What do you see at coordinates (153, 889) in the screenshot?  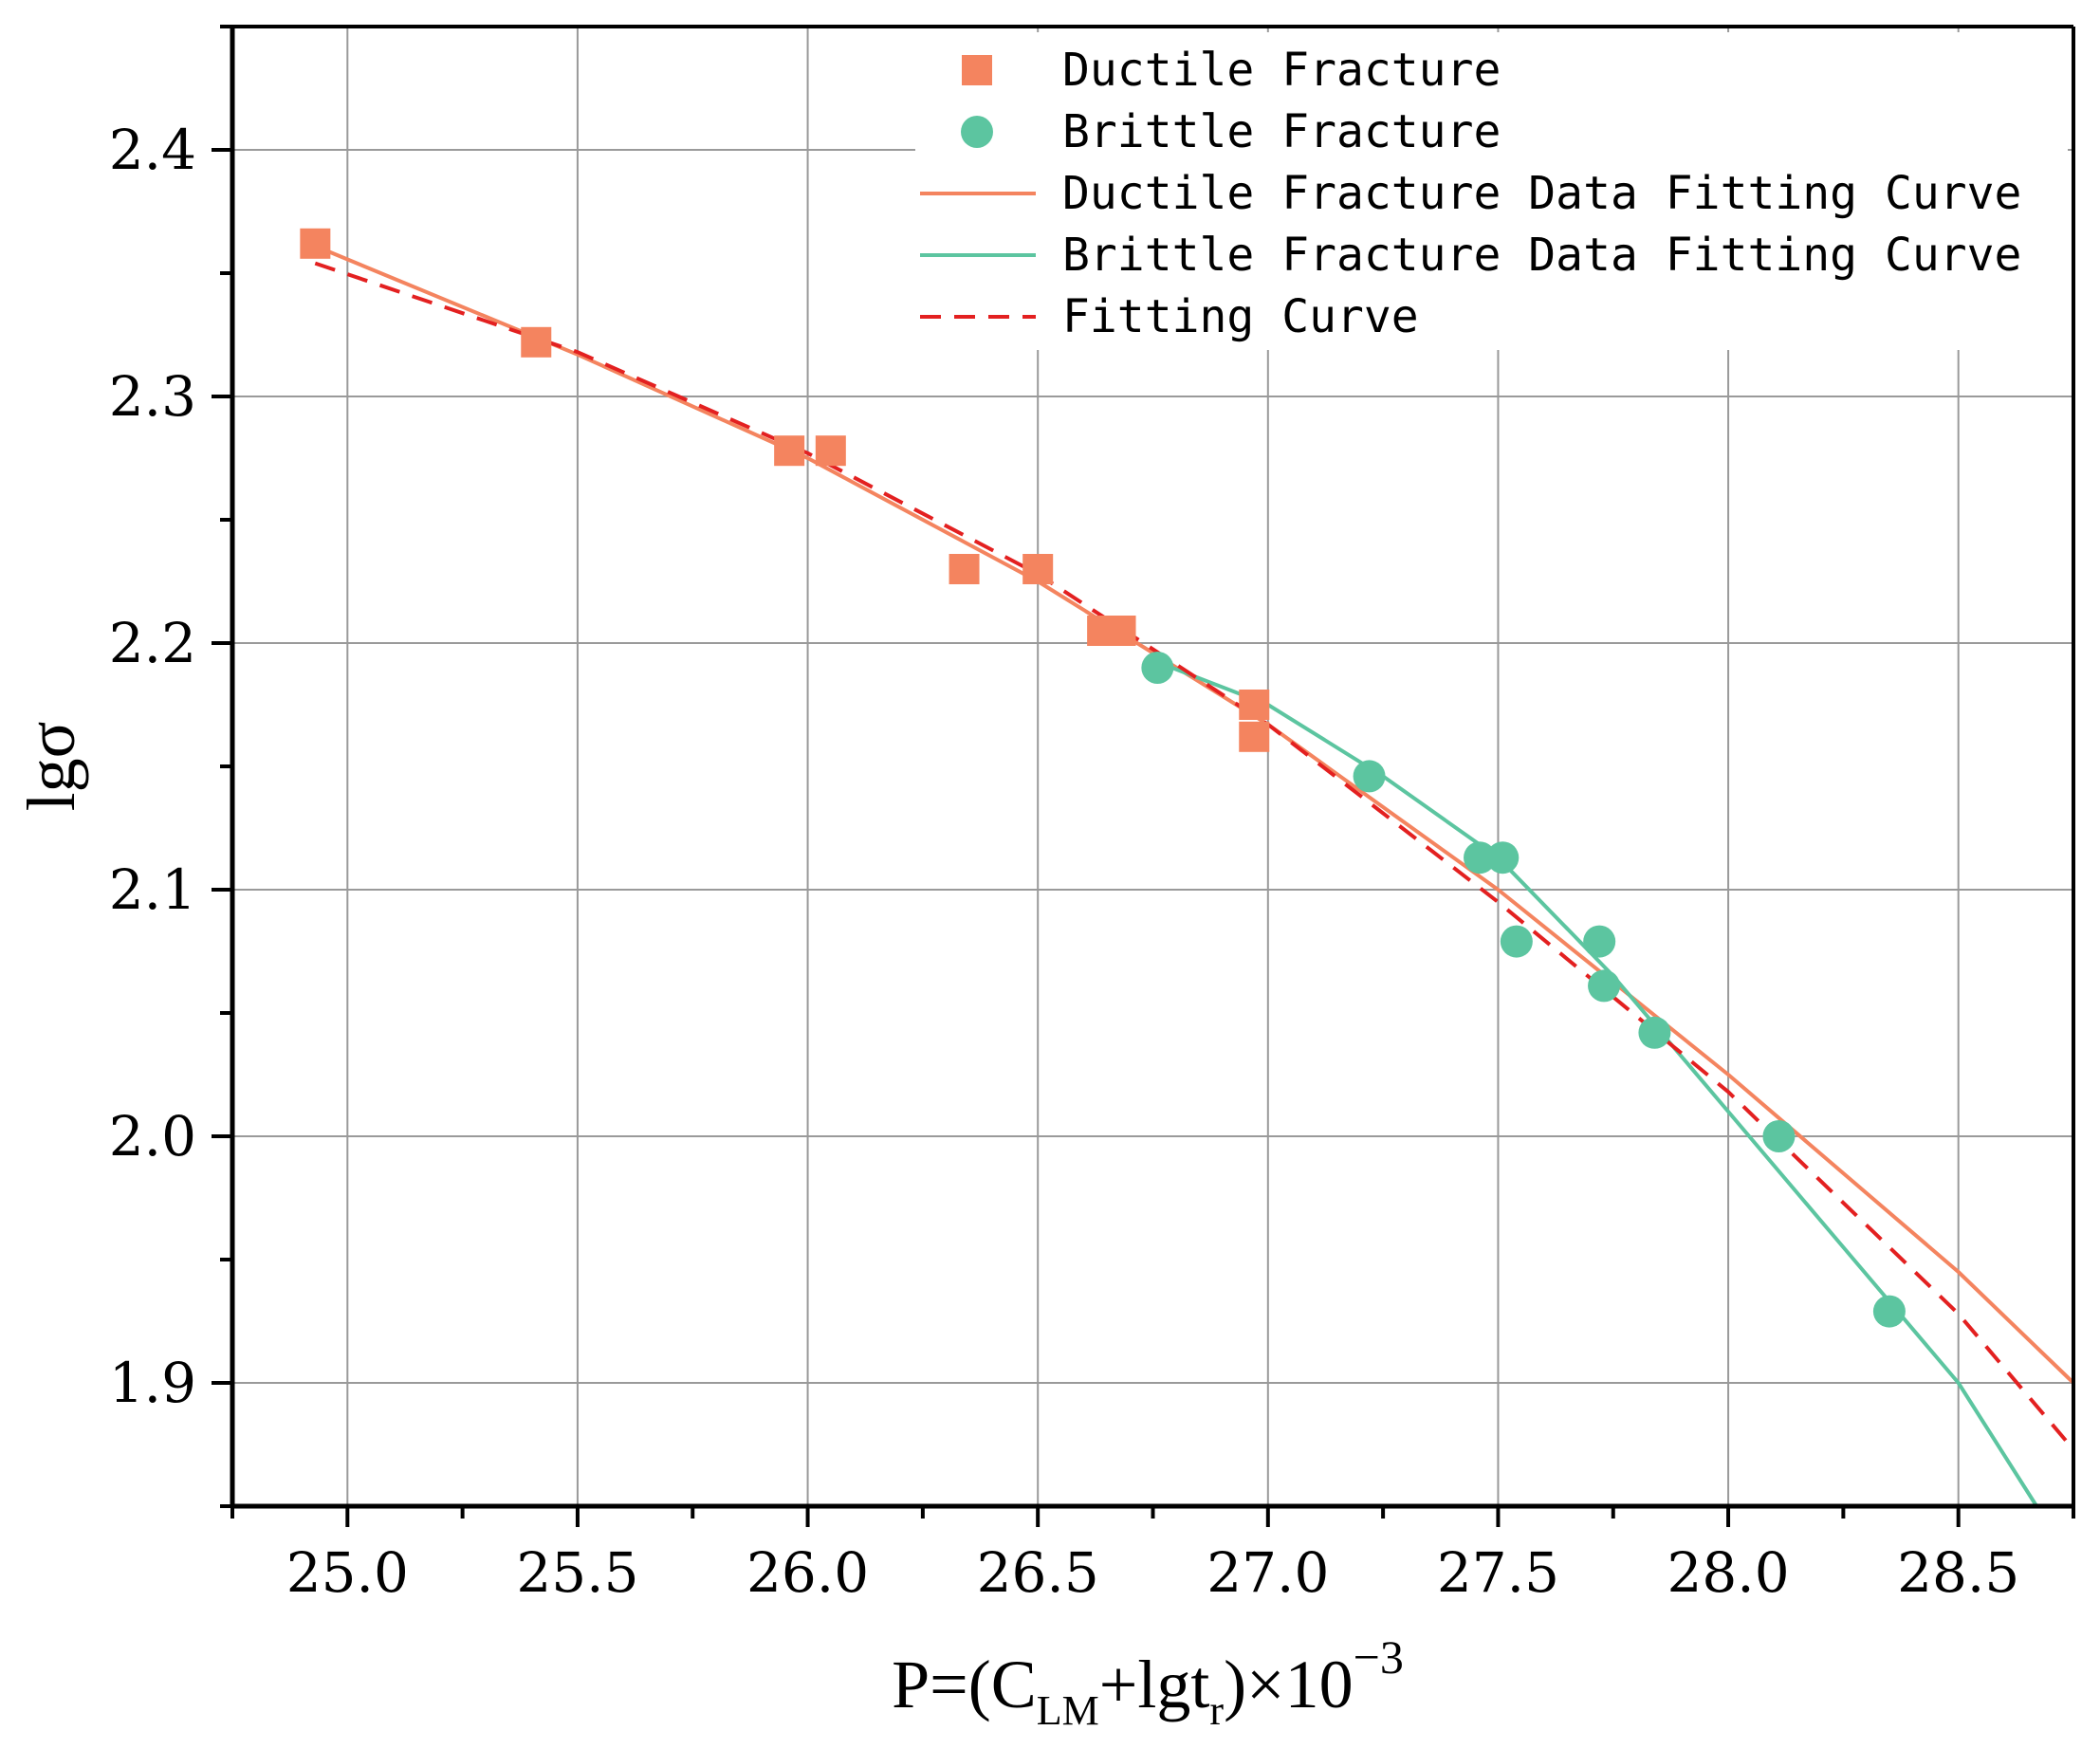 I see `y-tick-label: 2.1` at bounding box center [153, 889].